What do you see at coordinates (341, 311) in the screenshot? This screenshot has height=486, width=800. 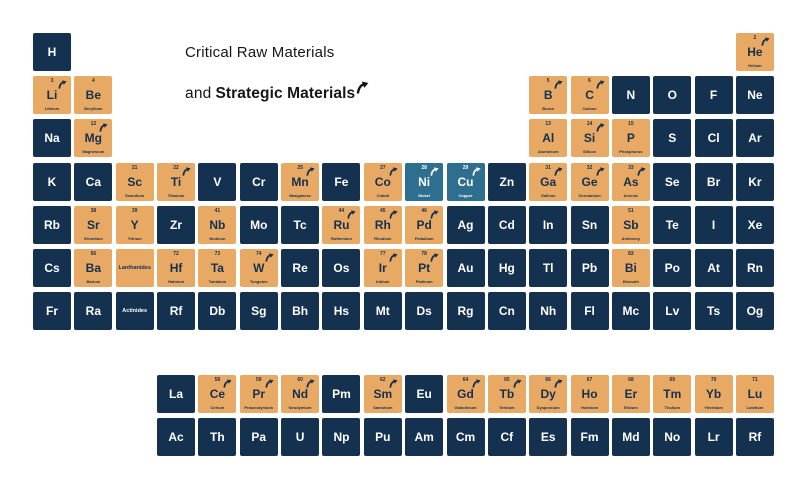 I see `element-symbol: Hs` at bounding box center [341, 311].